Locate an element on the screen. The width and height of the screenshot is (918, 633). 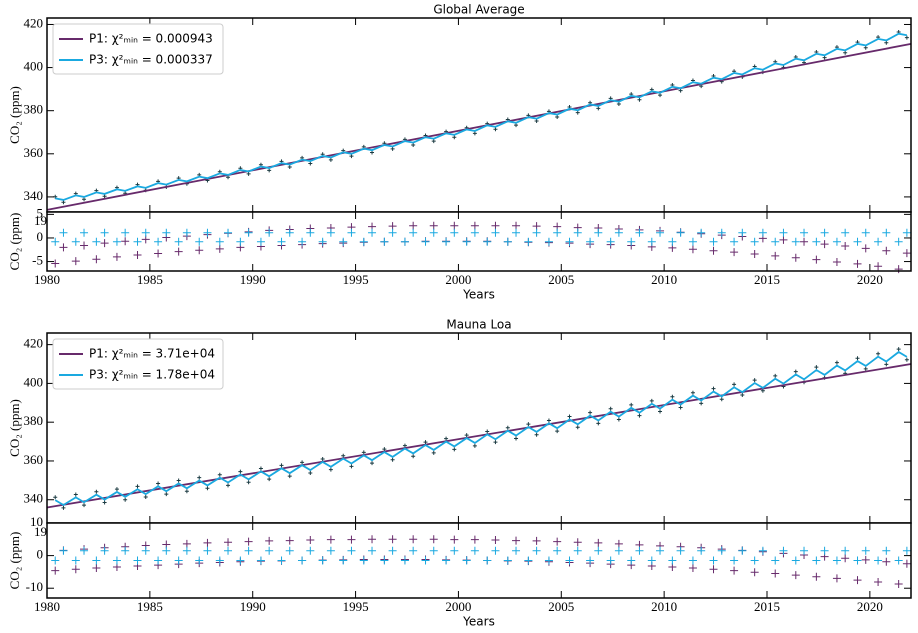
y-tick-label: 5 is located at coordinates (40, 212).